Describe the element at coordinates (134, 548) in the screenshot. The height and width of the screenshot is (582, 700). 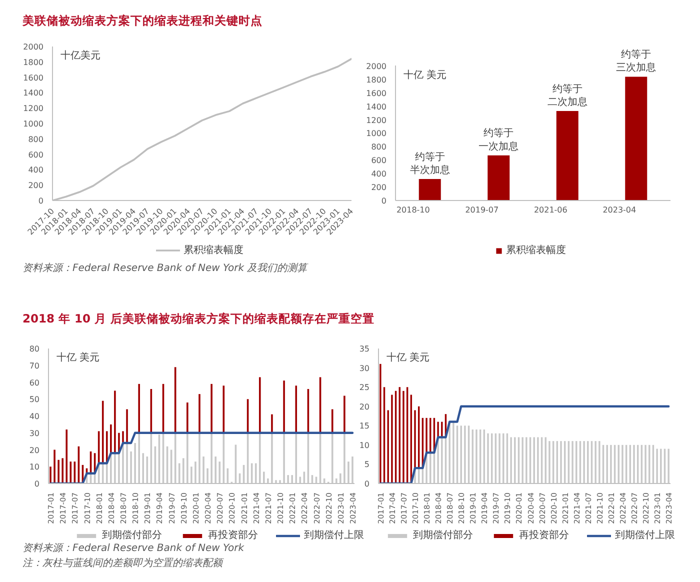
I see `text: 资料来源：Federal Reserve Bank of New York` at that location.